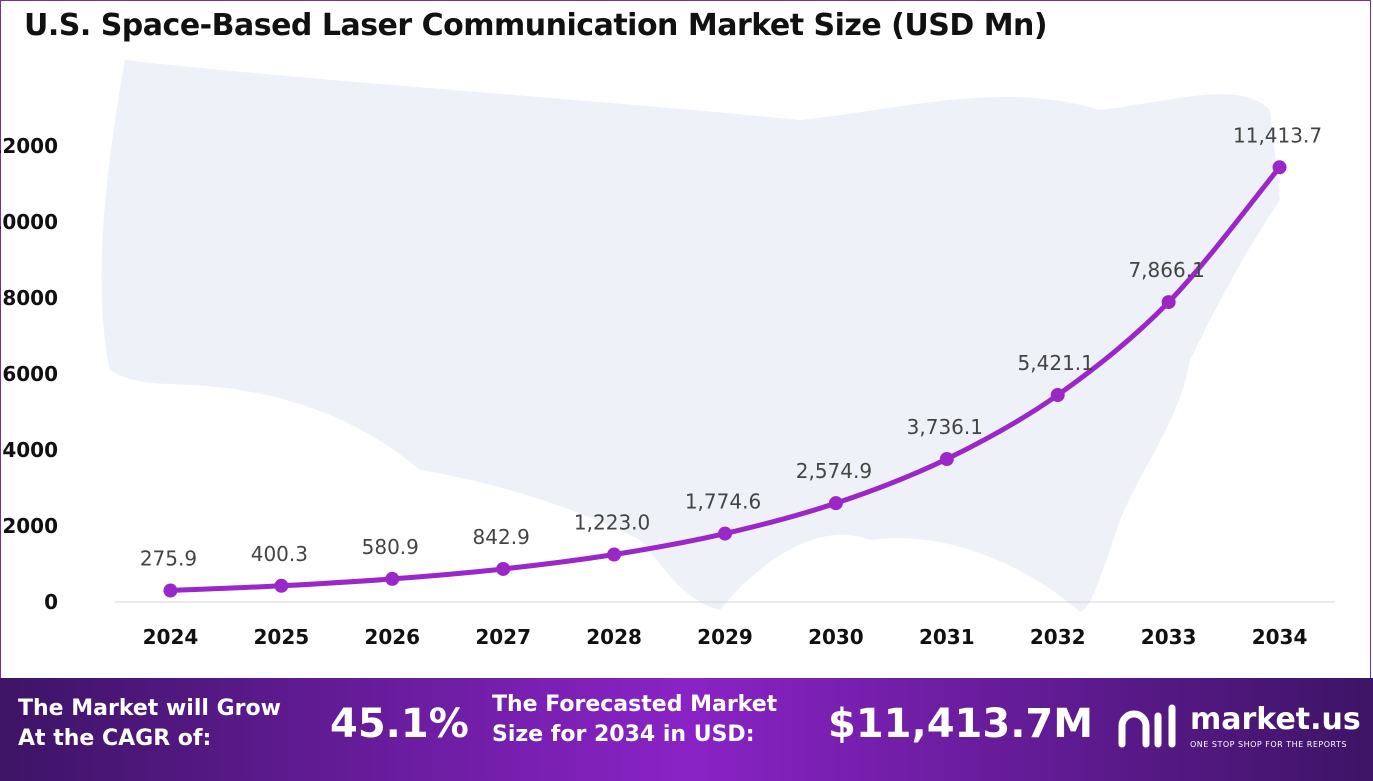 Image resolution: width=1373 pixels, height=781 pixels. Describe the element at coordinates (29, 146) in the screenshot. I see `y-tick-label: 12000` at that location.